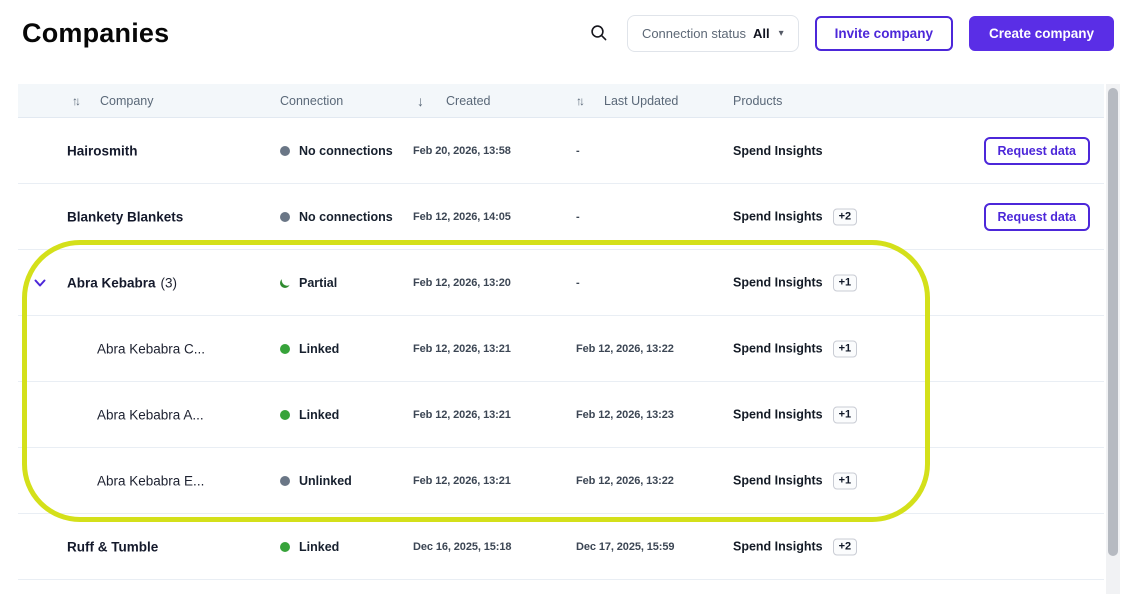 Image resolution: width=1127 pixels, height=594 pixels. I want to click on column-header-company: Company, so click(127, 100).